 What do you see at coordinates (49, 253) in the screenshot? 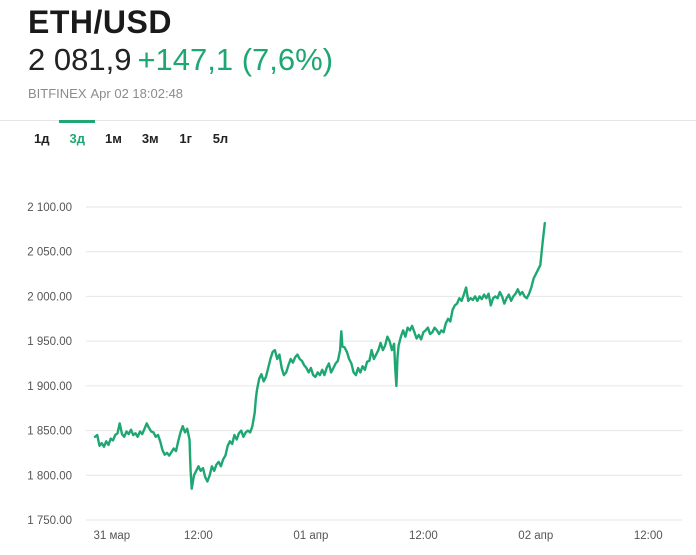
I see `y-tick-label: 2 050.00` at bounding box center [49, 253].